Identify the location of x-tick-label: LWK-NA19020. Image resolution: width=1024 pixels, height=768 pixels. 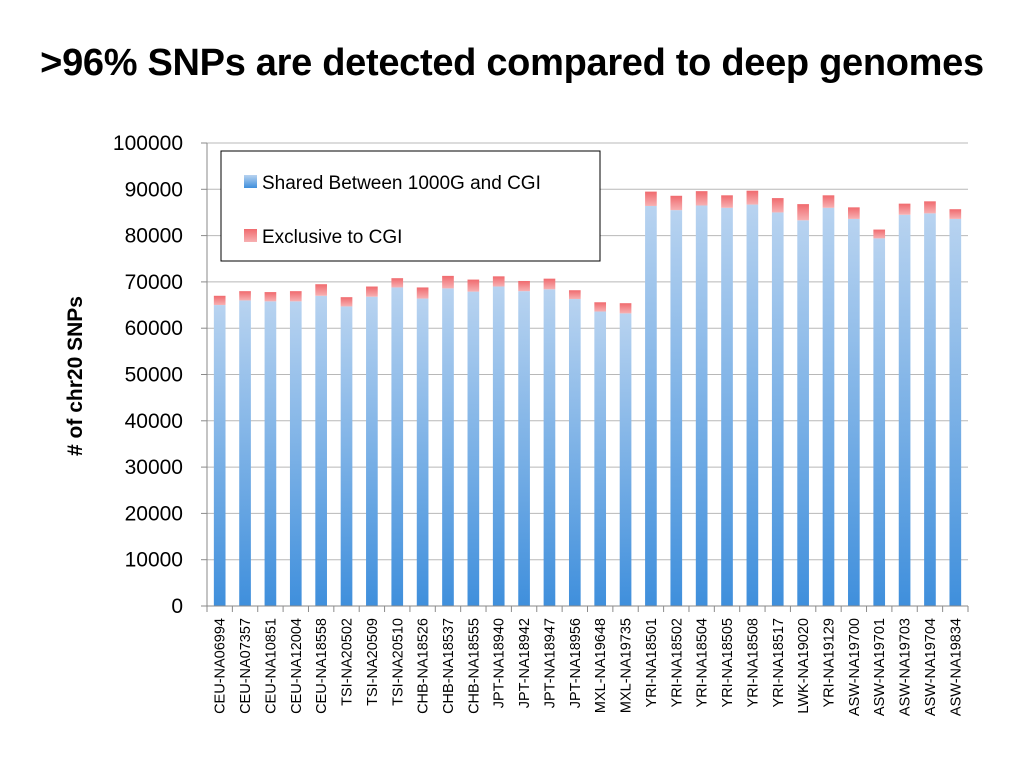
(804, 666).